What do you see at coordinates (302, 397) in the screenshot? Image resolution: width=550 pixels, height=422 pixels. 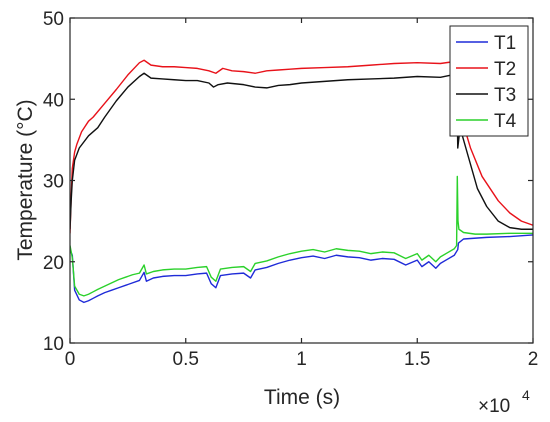 I see `x-axis-label: Time (s)` at bounding box center [302, 397].